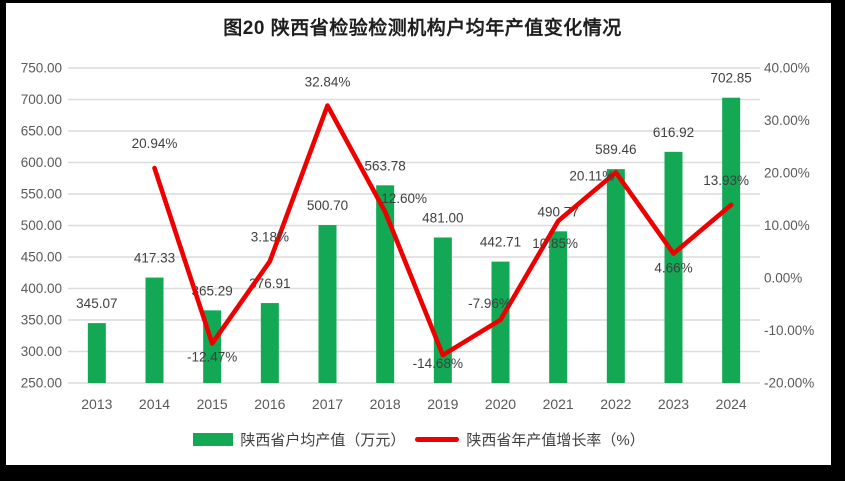 The height and width of the screenshot is (481, 845). What do you see at coordinates (212, 356) in the screenshot?
I see `line-value-label: -12.47%` at bounding box center [212, 356].